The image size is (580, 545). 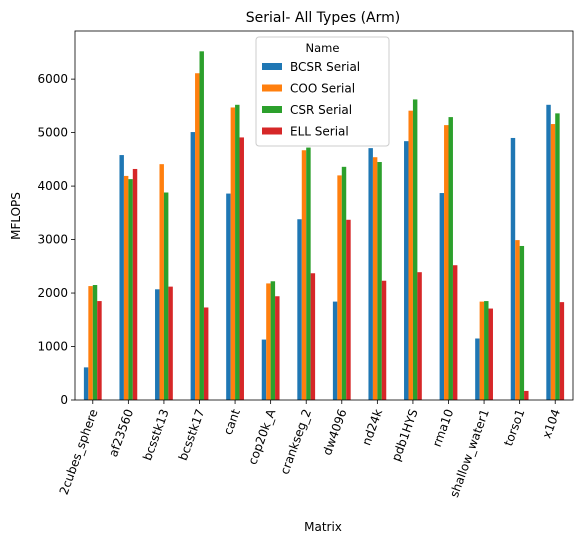 I want to click on bar-coo-serial-nd24k, so click(x=375, y=278).